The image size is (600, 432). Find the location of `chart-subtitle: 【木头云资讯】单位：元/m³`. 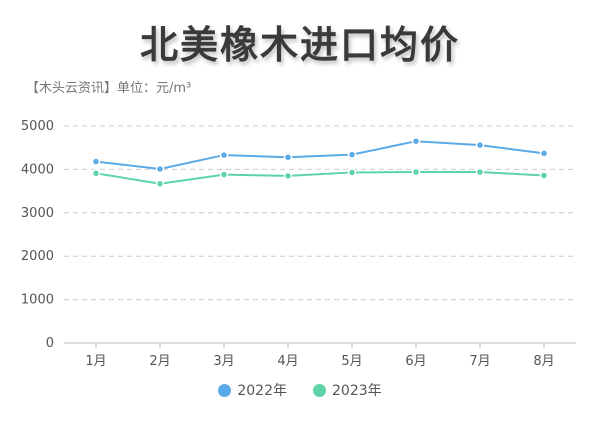

chart-subtitle: 【木头云资讯】单位：元/m³ is located at coordinates (109, 88).